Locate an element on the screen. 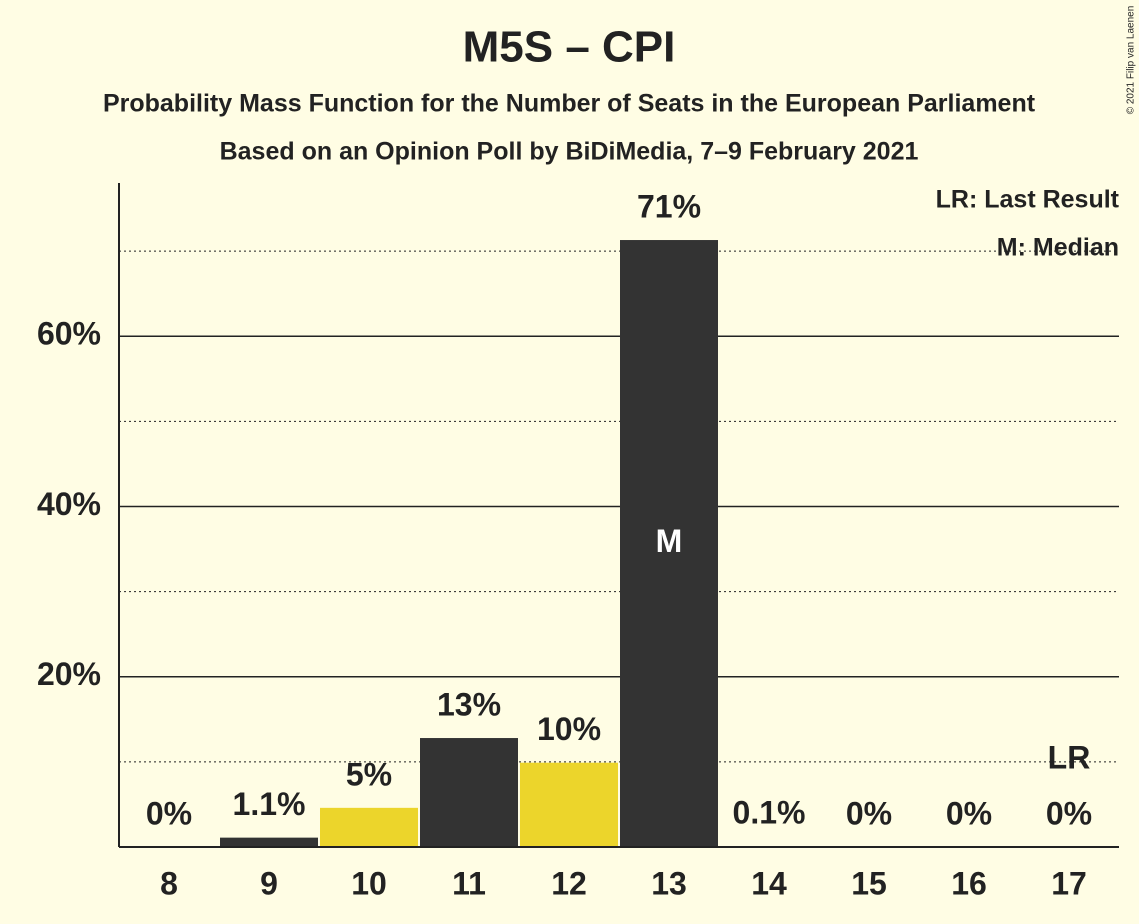 The image size is (1139, 924). copyright: © 2021 Filip van Laenen is located at coordinates (1131, 60).